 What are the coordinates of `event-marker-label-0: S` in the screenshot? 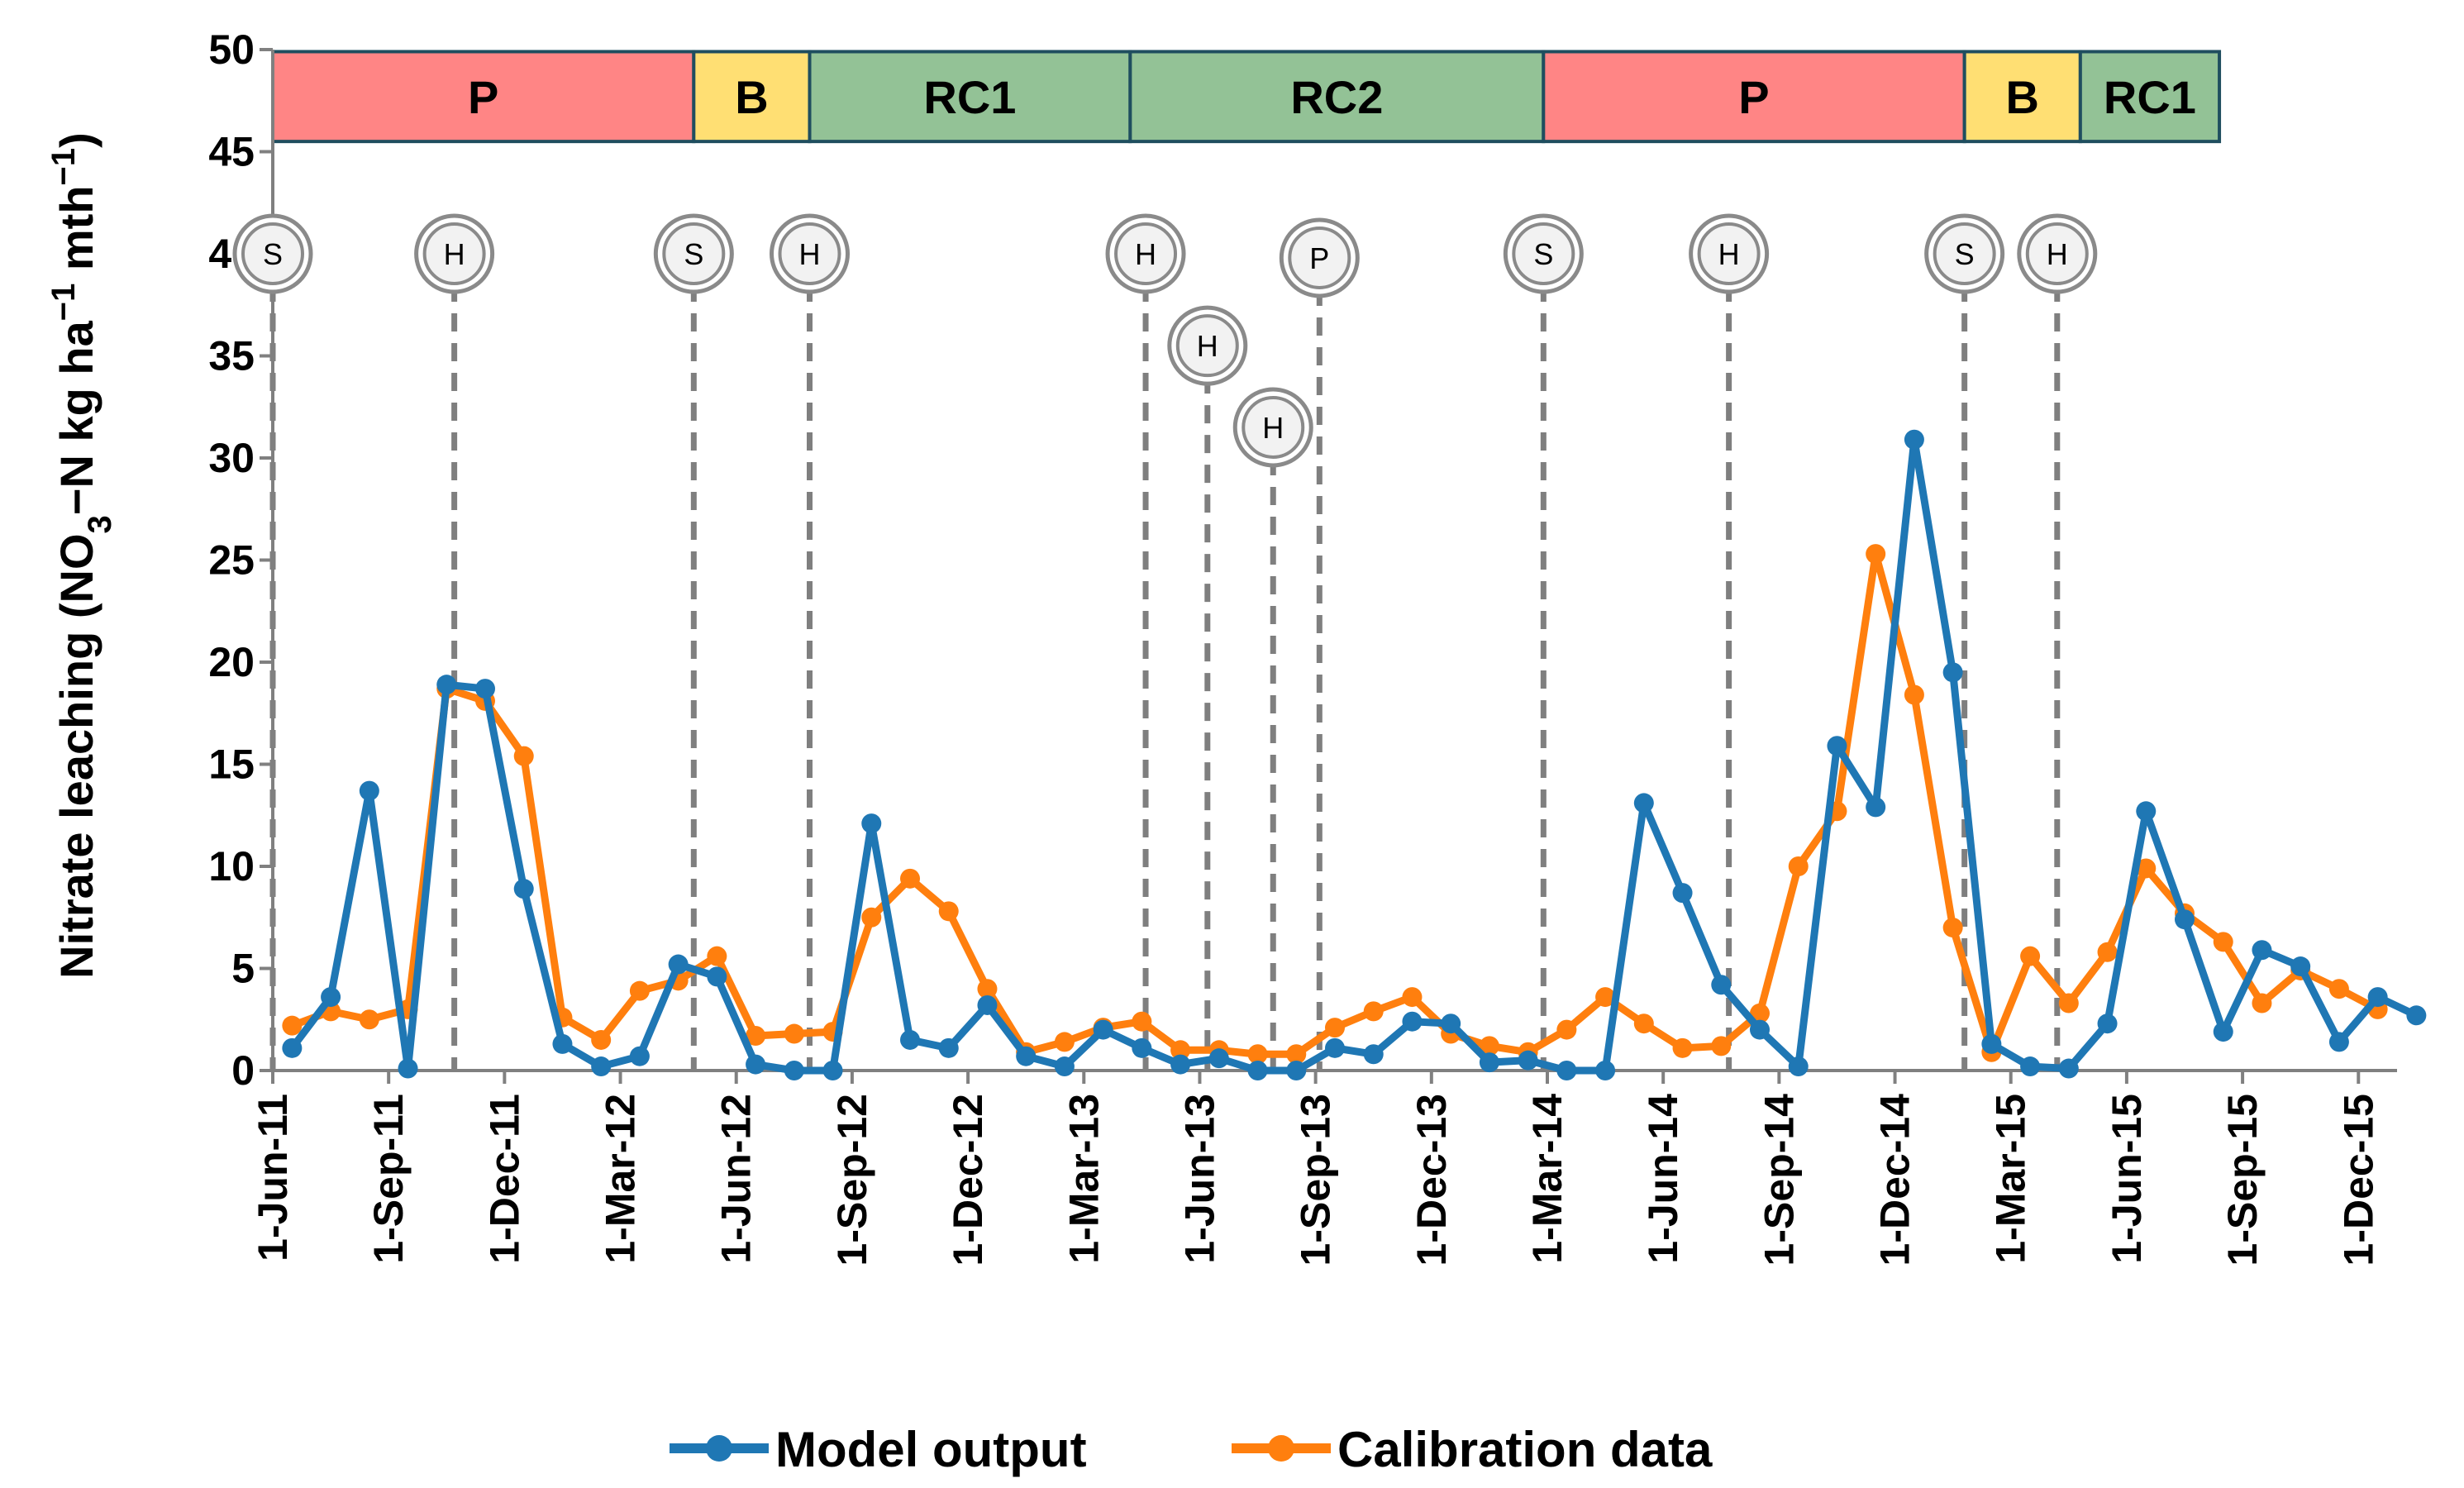 It's located at (273, 254).